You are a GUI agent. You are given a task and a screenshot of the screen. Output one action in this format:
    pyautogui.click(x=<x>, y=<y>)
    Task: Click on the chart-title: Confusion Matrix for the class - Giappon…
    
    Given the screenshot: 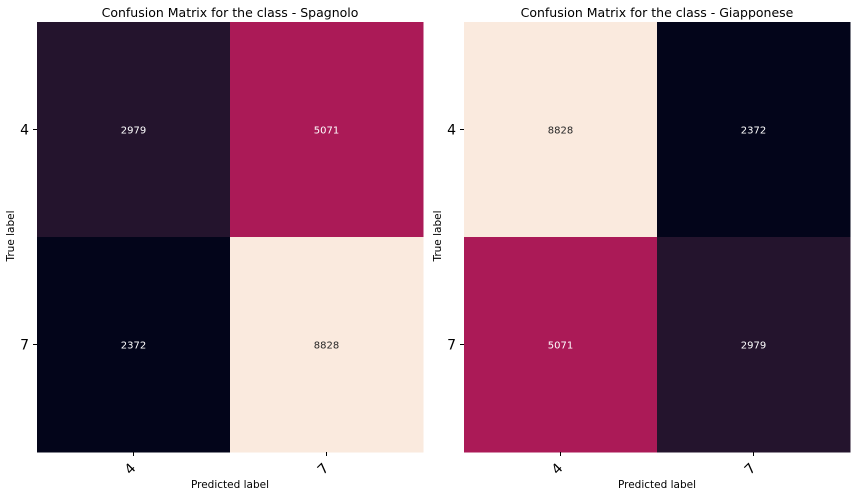 What is the action you would take?
    pyautogui.click(x=657, y=12)
    